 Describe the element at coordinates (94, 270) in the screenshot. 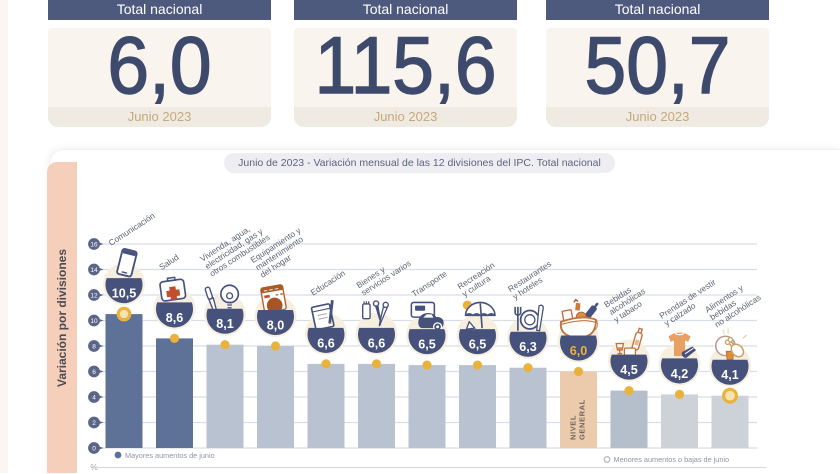

I see `svg-text: 14` at that location.